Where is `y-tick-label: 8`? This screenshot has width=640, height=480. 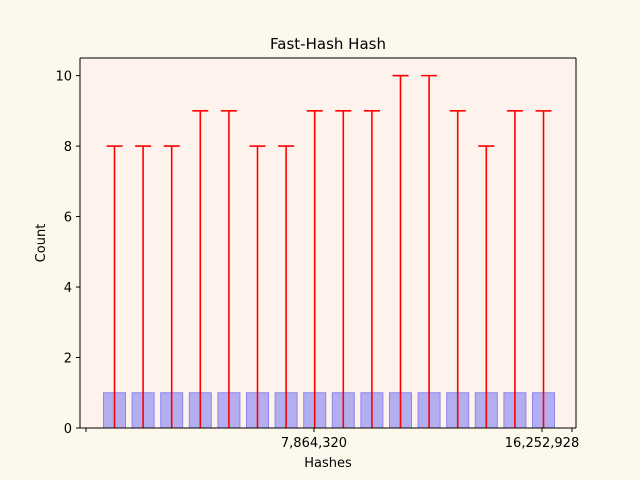
y-tick-label: 8 is located at coordinates (68, 147).